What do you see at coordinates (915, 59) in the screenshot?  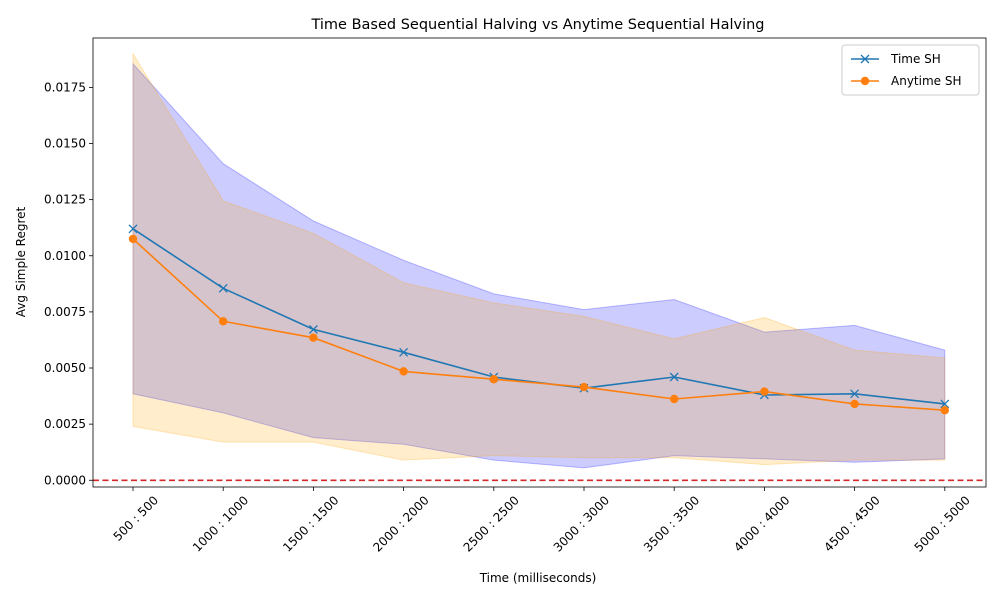 I see `legend-label: Time SH` at bounding box center [915, 59].